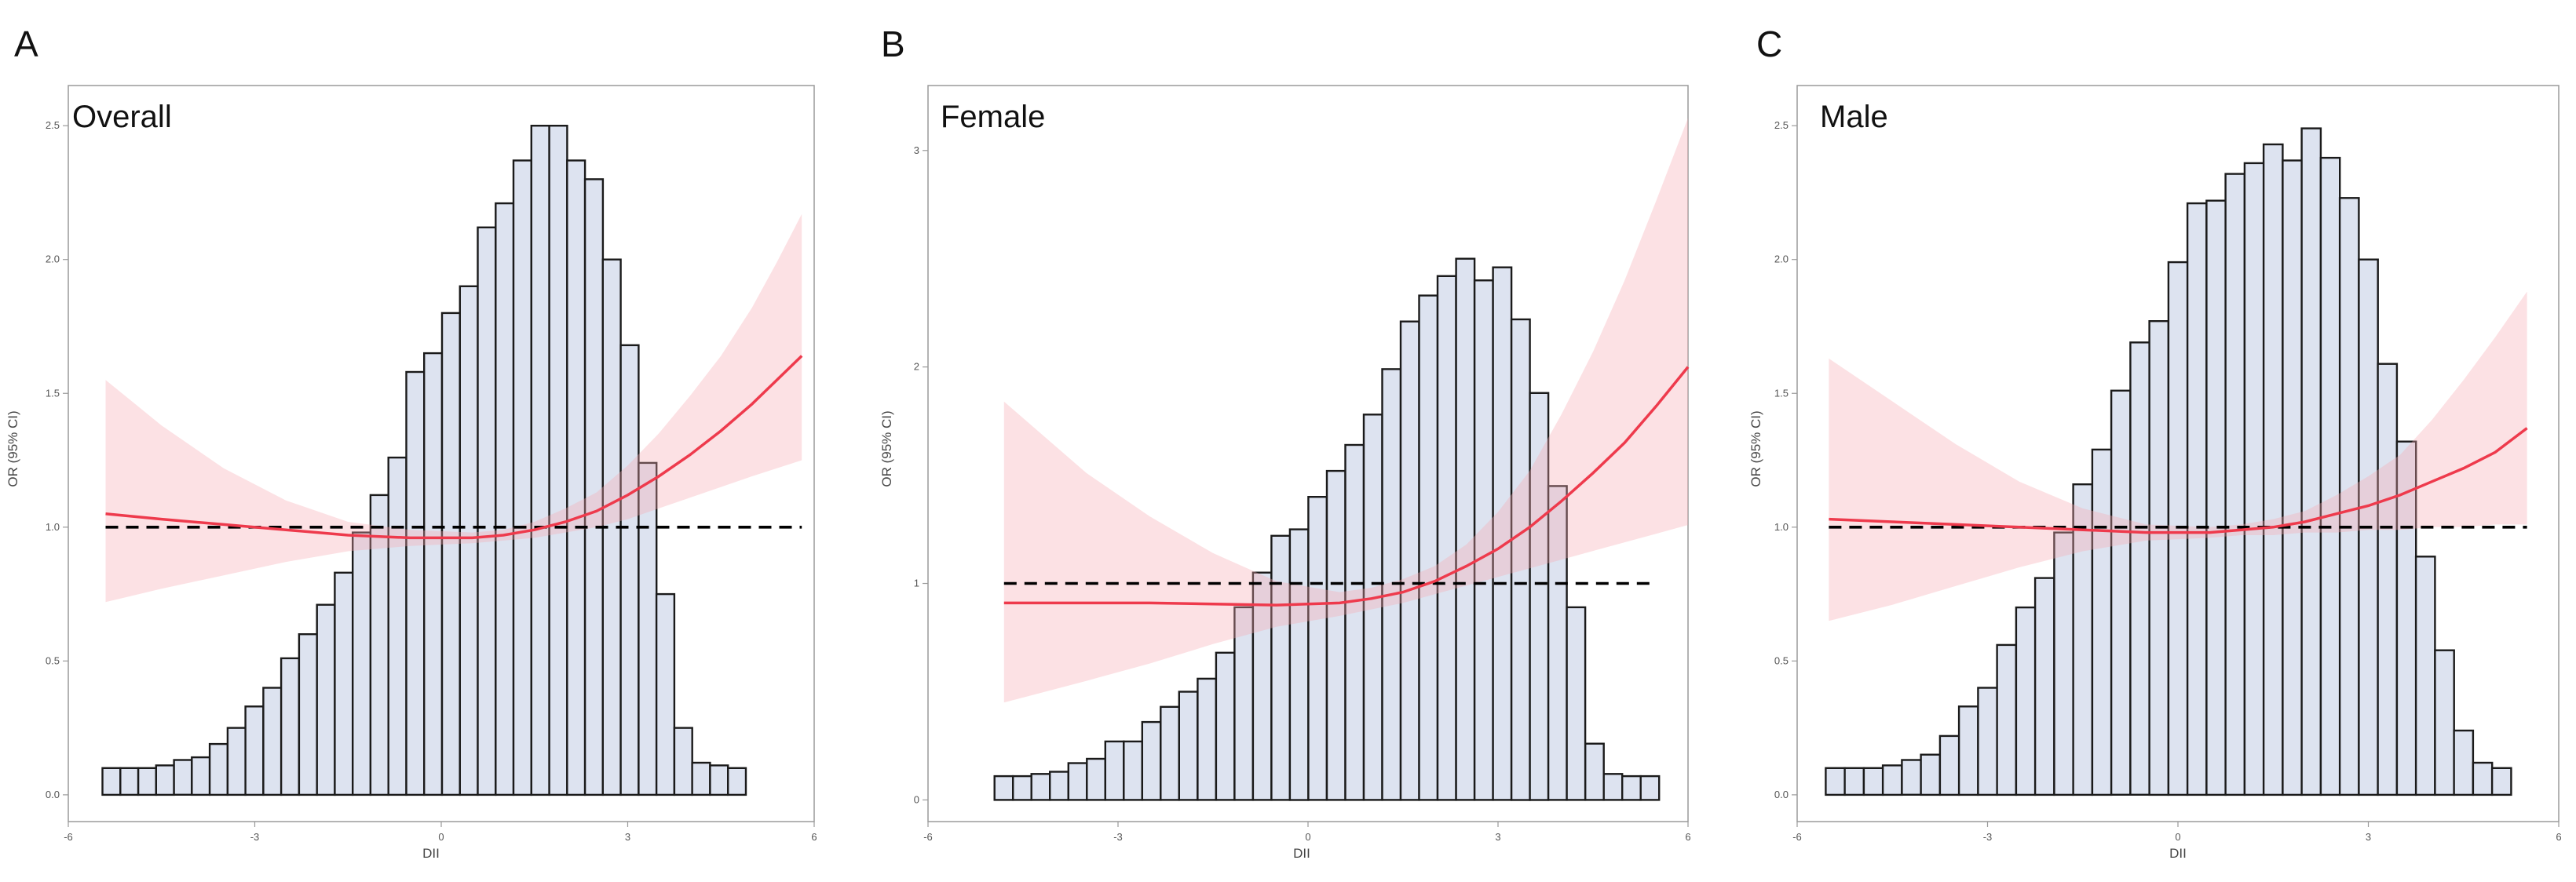  What do you see at coordinates (917, 150) in the screenshot?
I see `panel-b-y-tick-label: 3` at bounding box center [917, 150].